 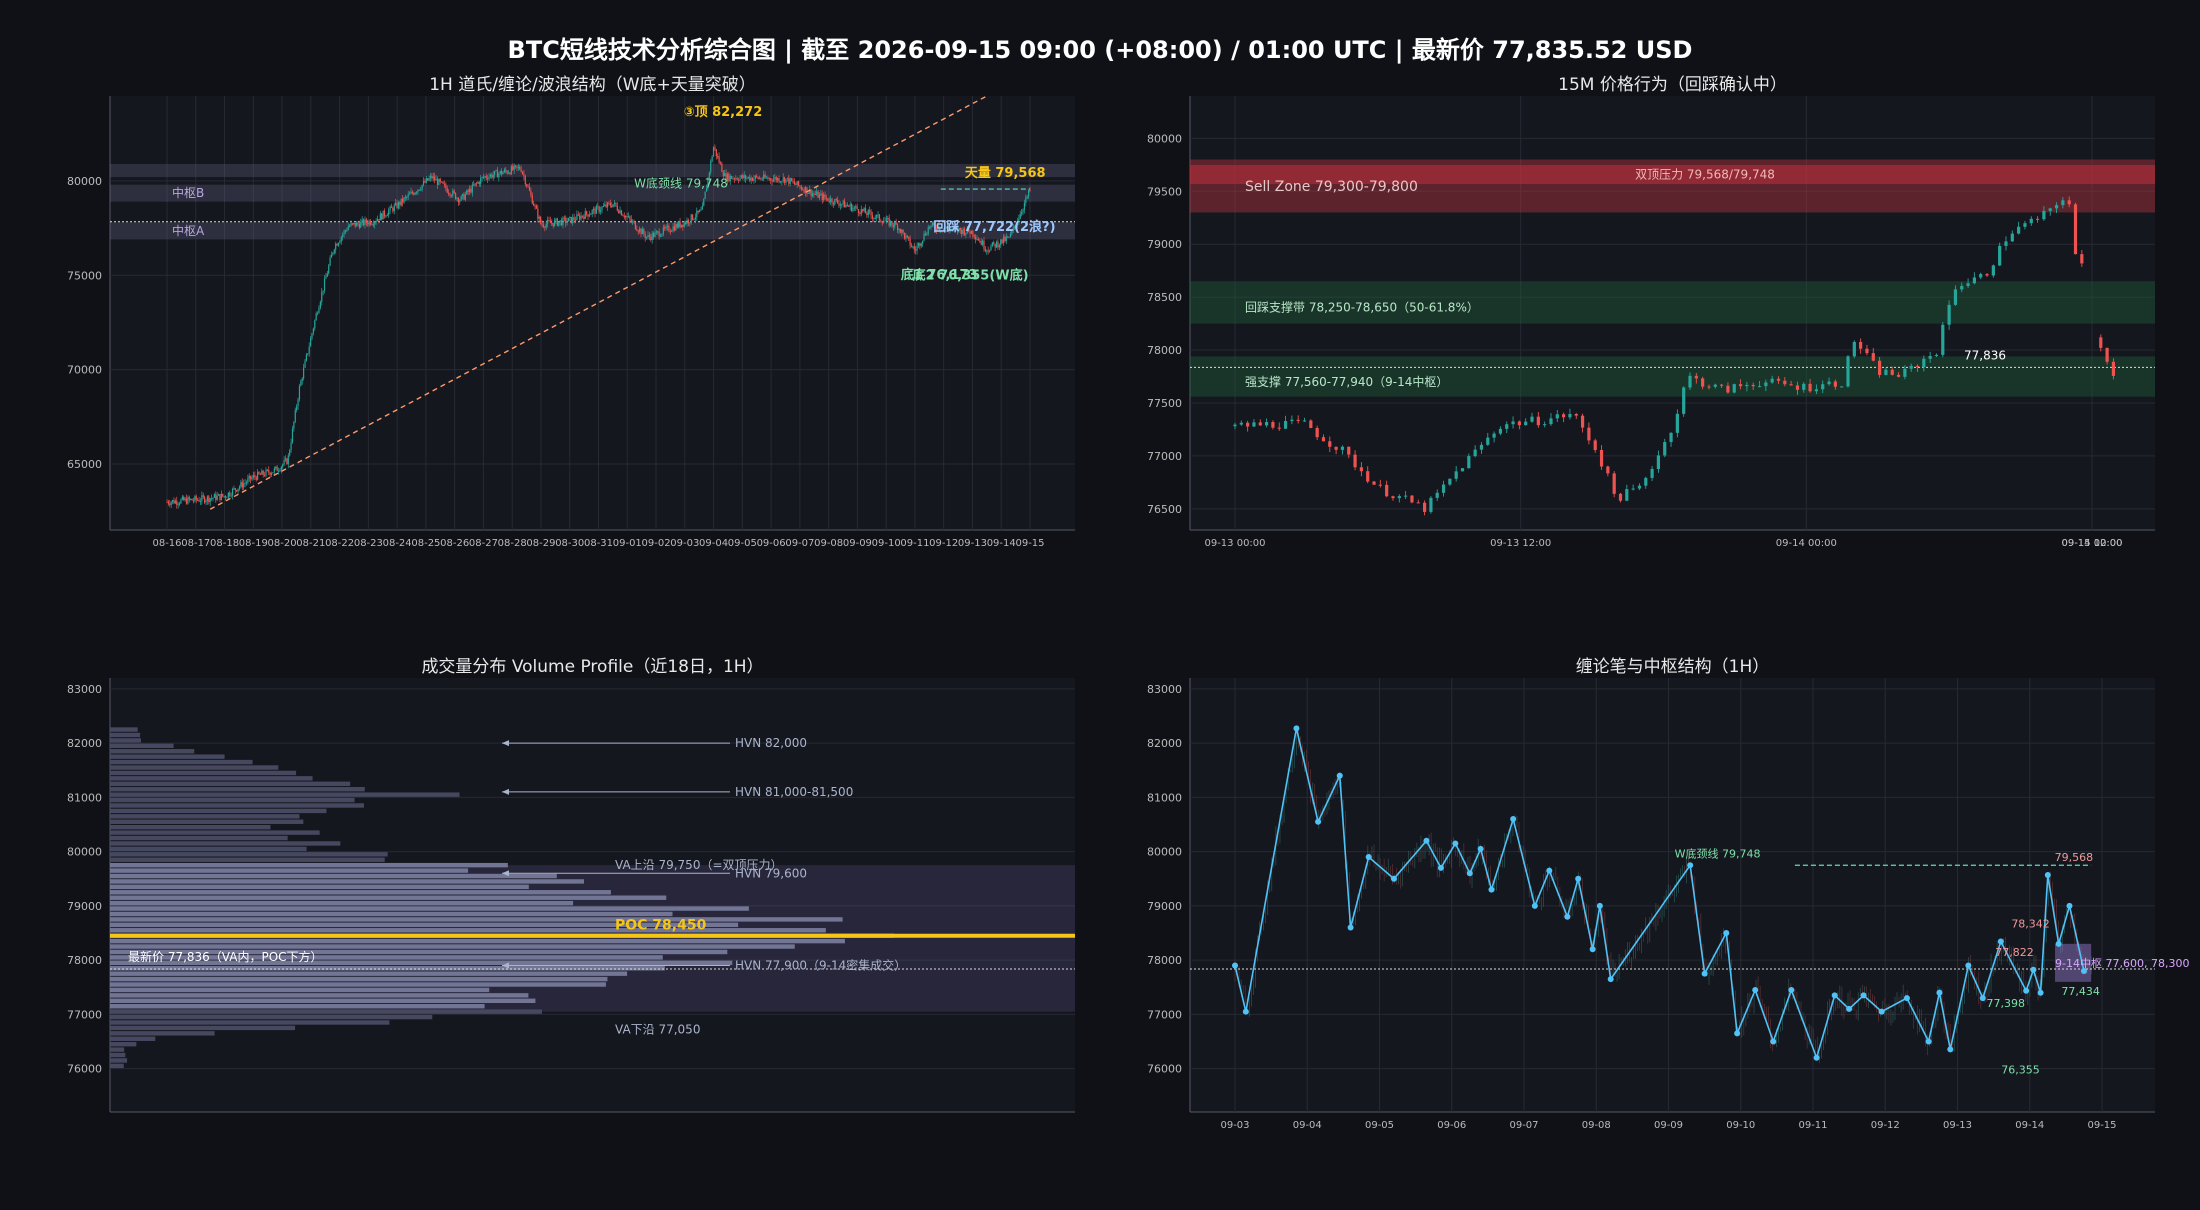 I want to click on p1-x-tick-label: 08-28, so click(x=512, y=543).